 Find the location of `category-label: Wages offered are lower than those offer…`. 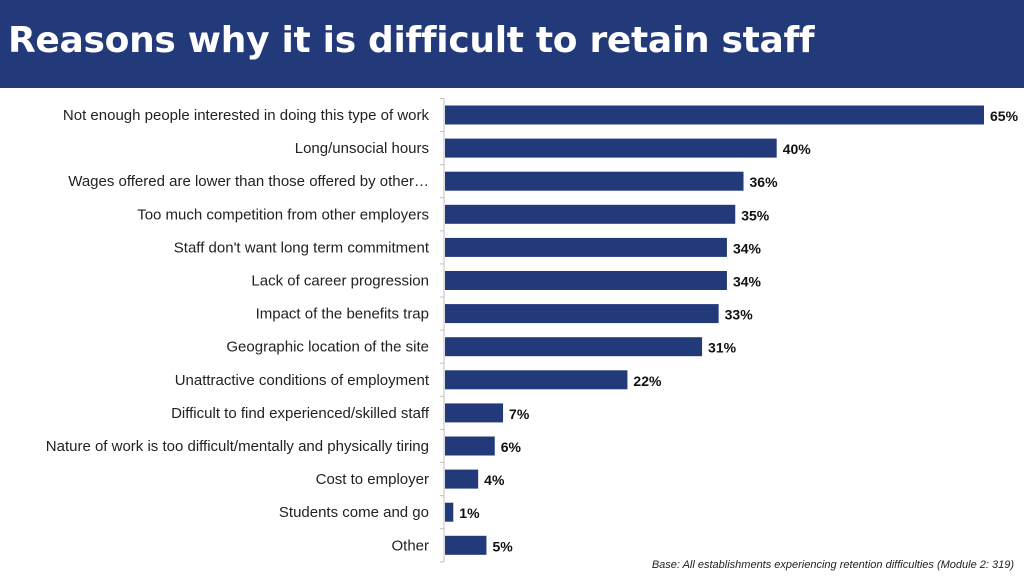

category-label: Wages offered are lower than those offer… is located at coordinates (248, 181).